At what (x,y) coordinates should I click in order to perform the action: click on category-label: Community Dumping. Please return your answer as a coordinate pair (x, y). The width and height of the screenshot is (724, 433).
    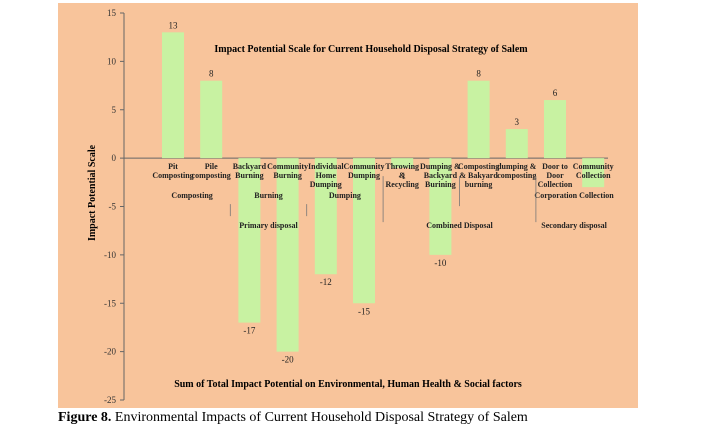
    Looking at the image, I should click on (364, 171).